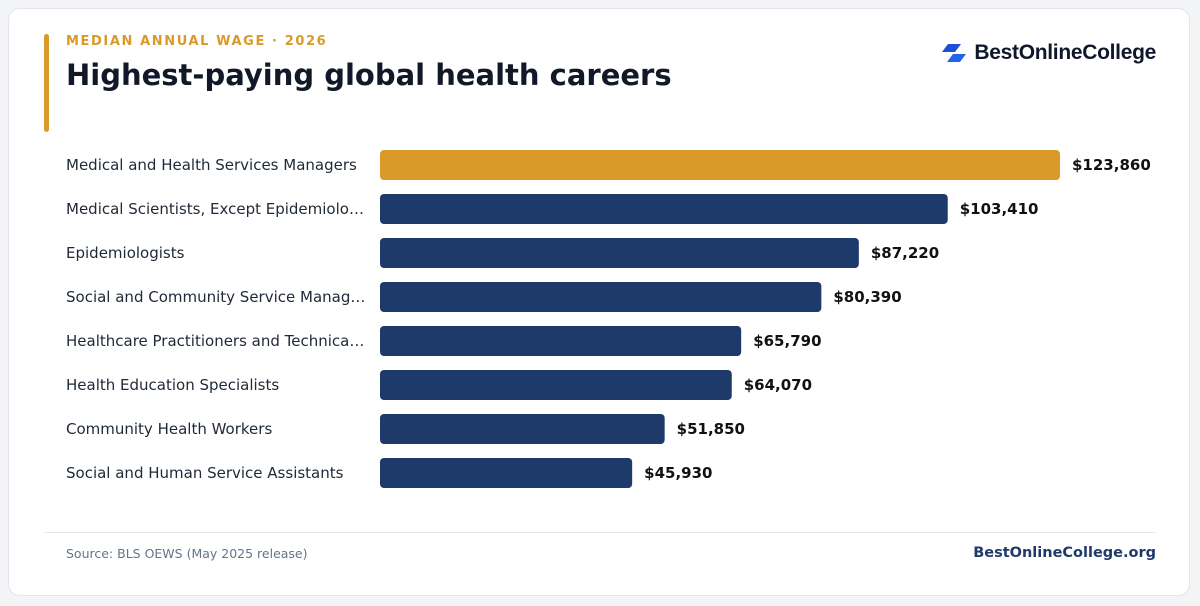  Describe the element at coordinates (600, 532) in the screenshot. I see `footer-divider` at that location.